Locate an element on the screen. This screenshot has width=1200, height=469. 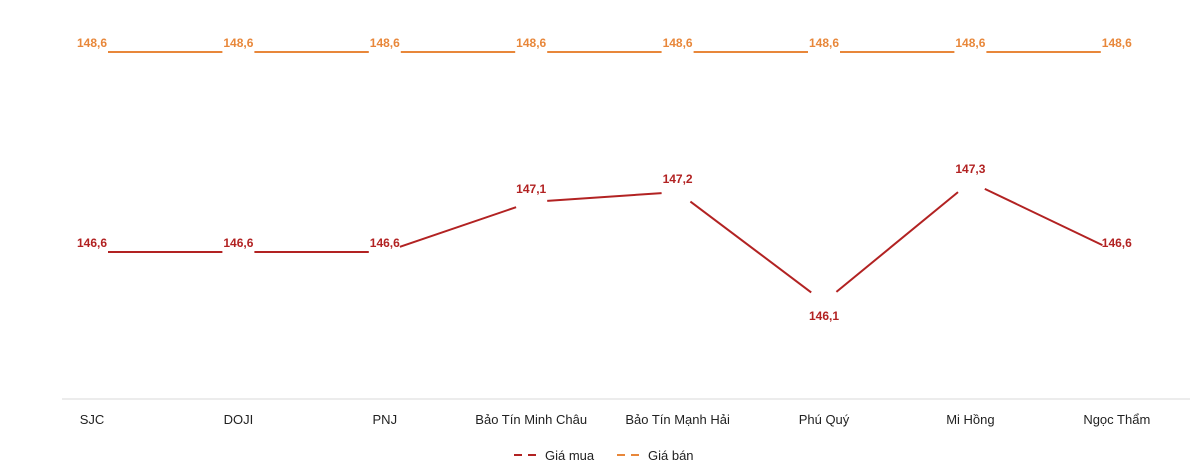
legend: Giá mua Giá bán is located at coordinates (604, 455).